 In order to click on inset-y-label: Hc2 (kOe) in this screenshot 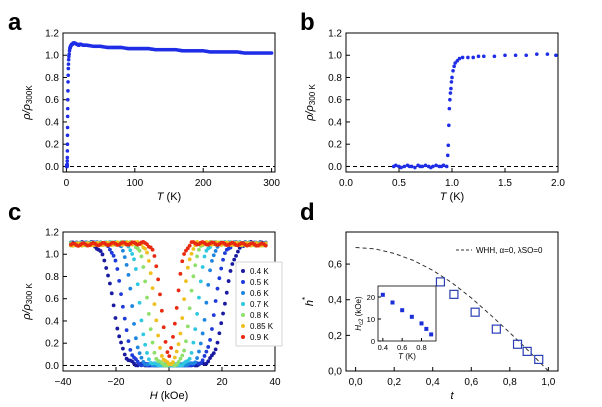, I will do `click(359, 313)`.